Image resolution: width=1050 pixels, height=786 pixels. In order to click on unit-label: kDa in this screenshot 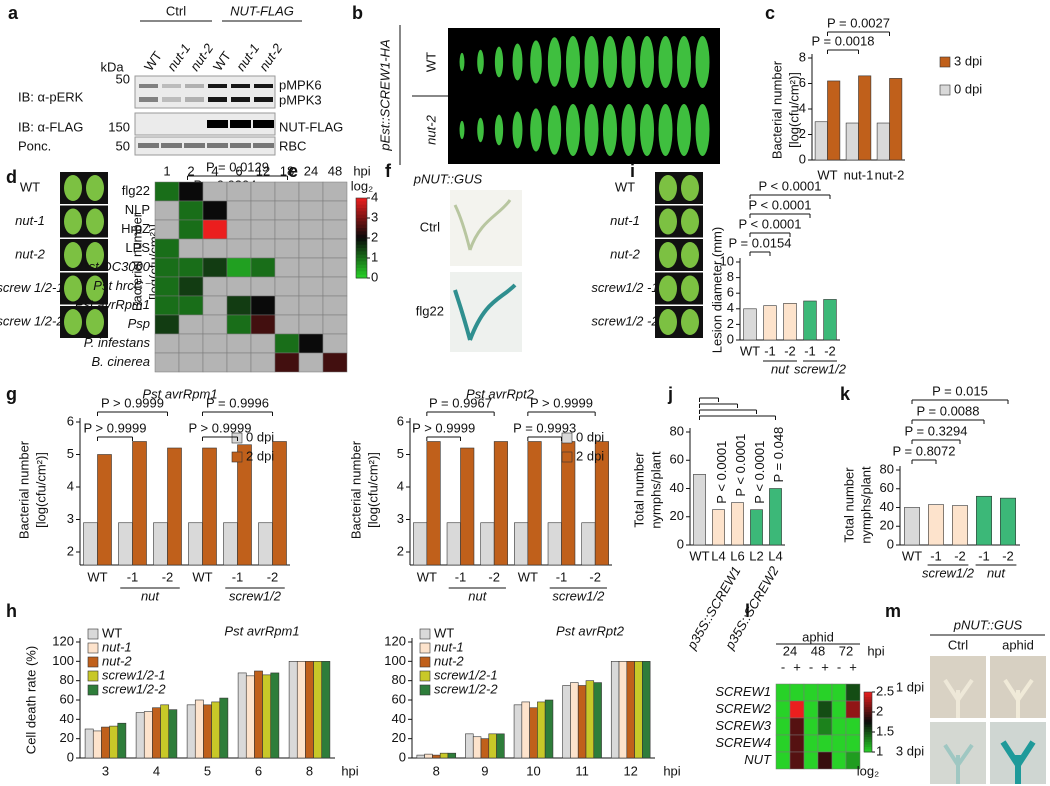, I will do `click(112, 66)`.